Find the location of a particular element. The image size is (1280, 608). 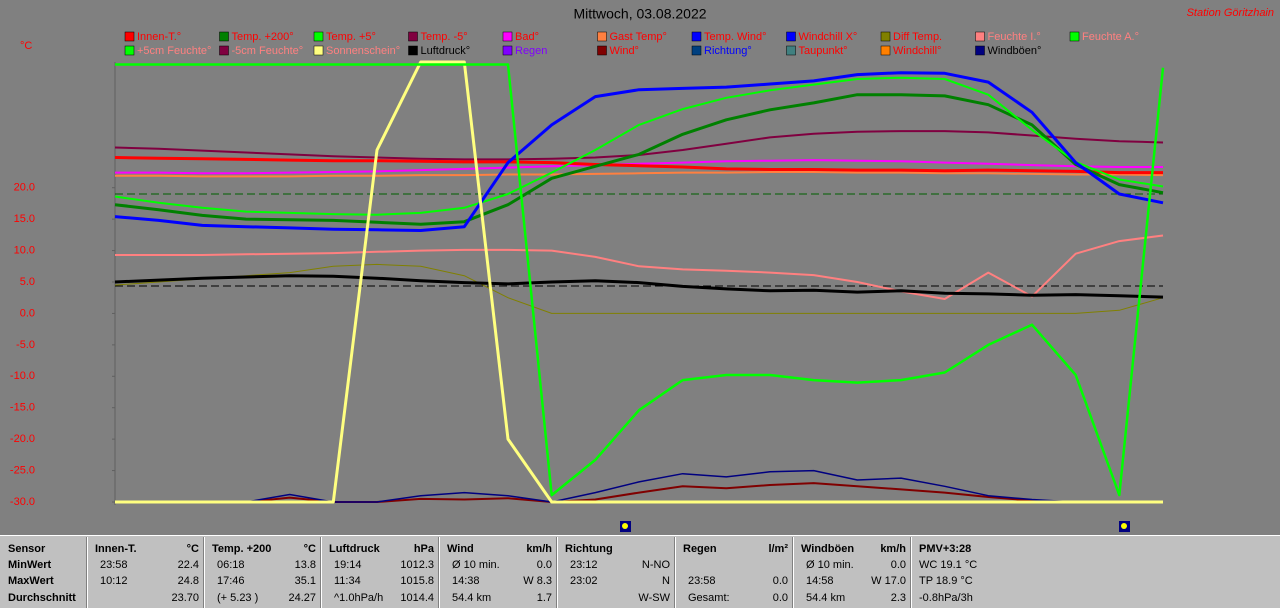

cell-value: W-SW is located at coordinates (654, 598).